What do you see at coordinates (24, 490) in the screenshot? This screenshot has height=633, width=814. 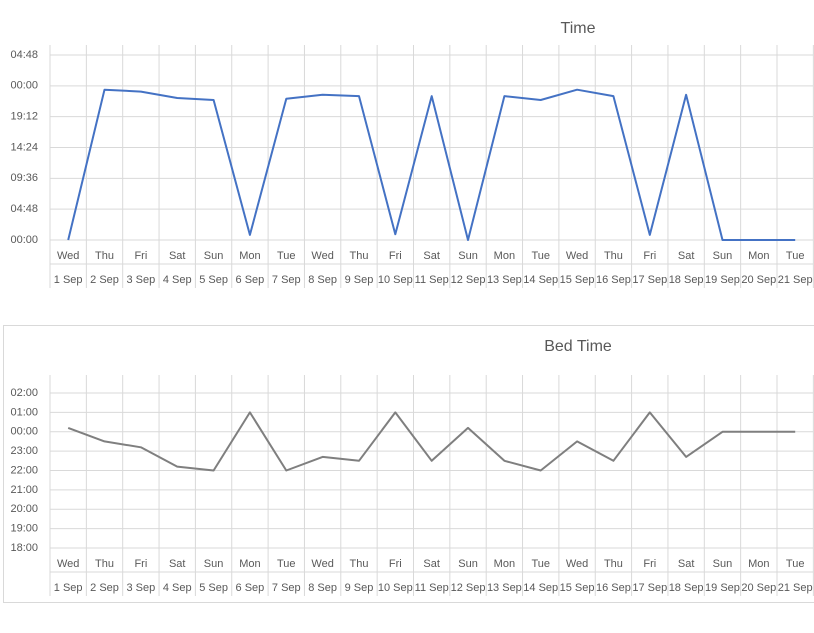 I see `y-tick-label: 21:00` at bounding box center [24, 490].